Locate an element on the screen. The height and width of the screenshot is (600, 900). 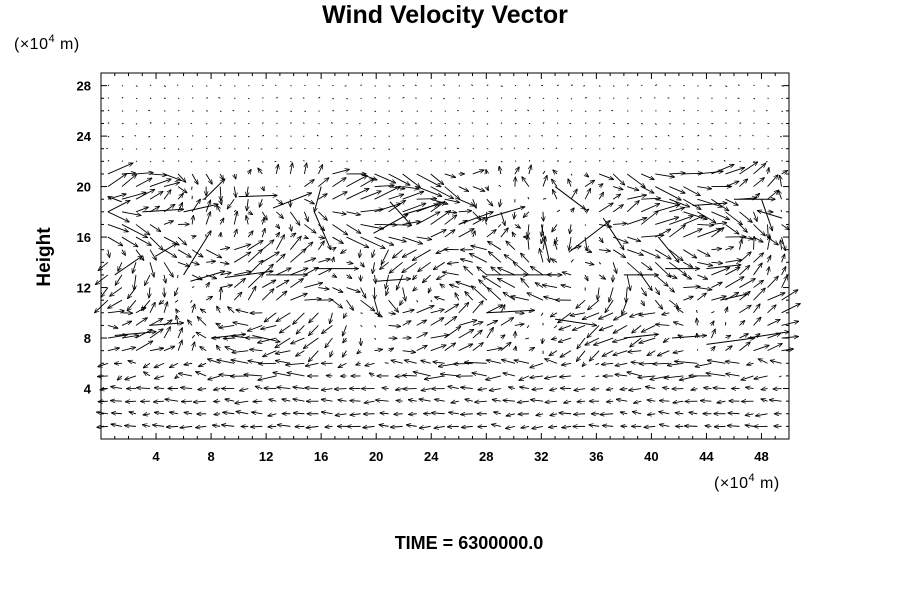
y-axis-unit: (×104 m) is located at coordinates (47, 43).